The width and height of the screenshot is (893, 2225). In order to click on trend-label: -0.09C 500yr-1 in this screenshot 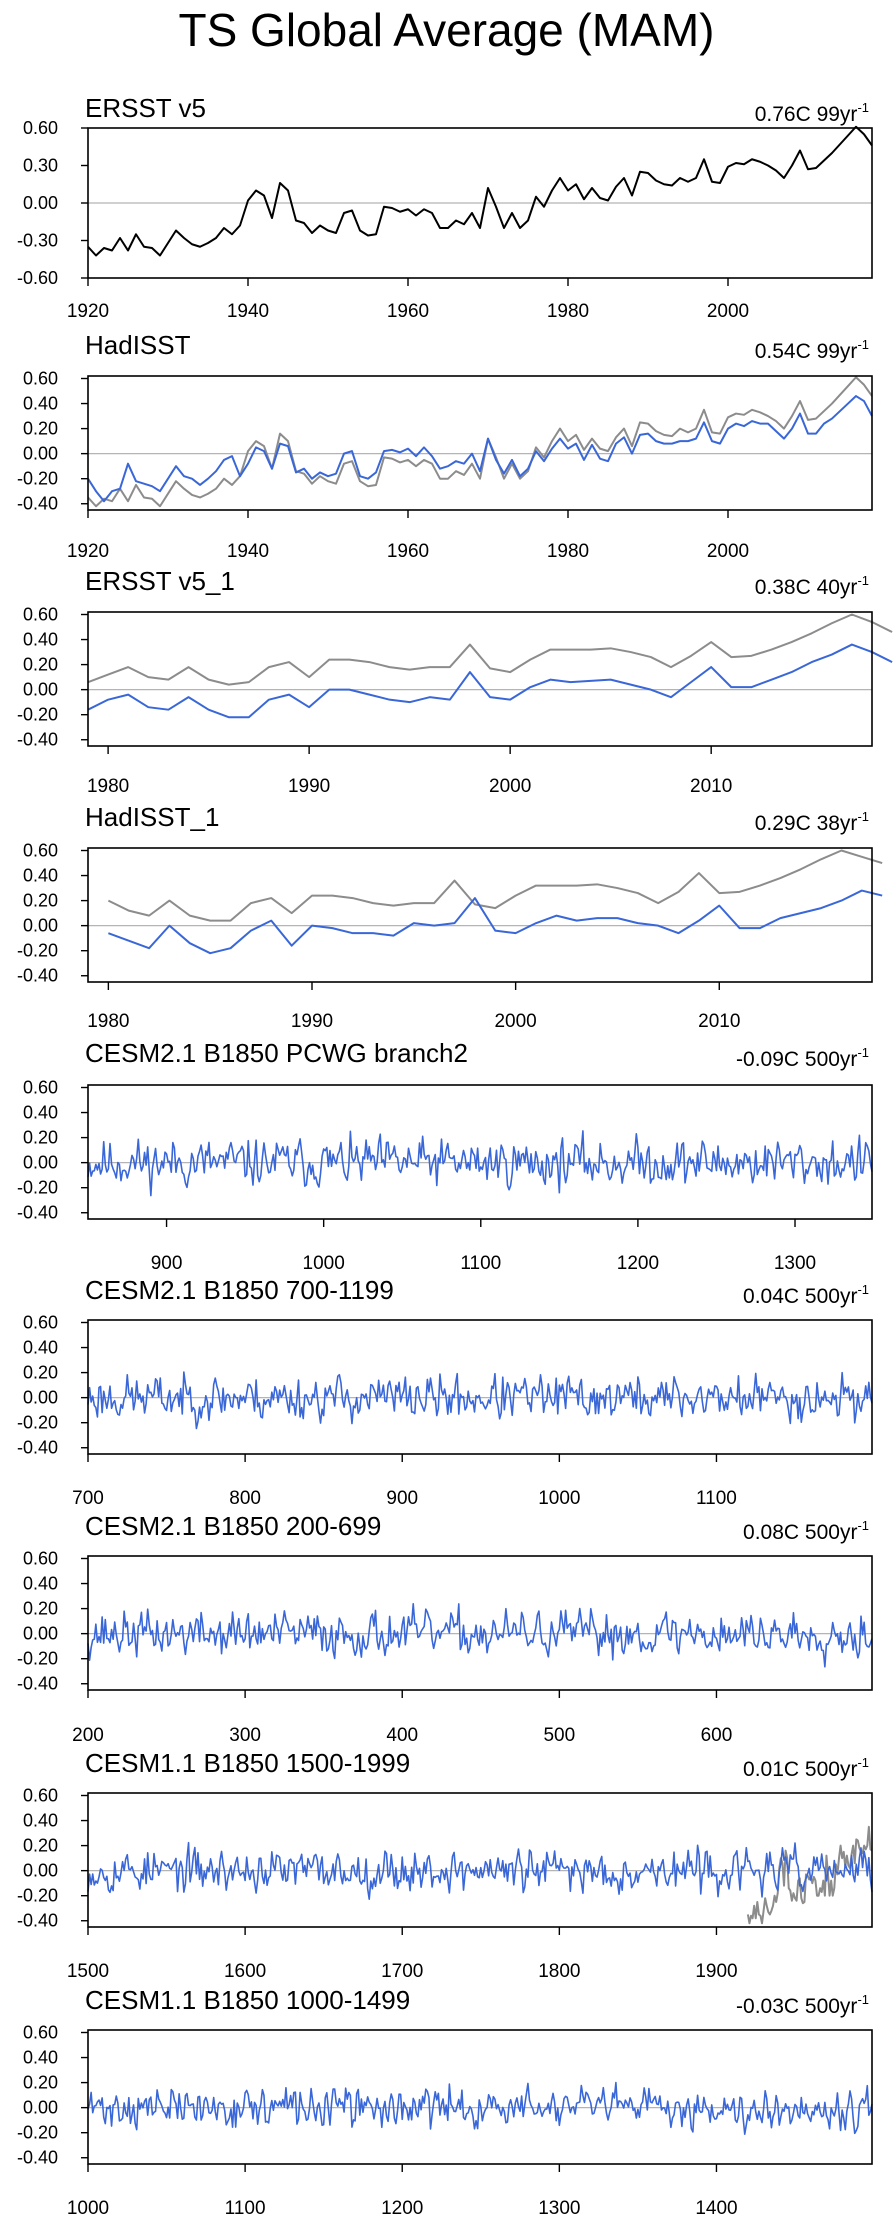, I will do `click(802, 1056)`.